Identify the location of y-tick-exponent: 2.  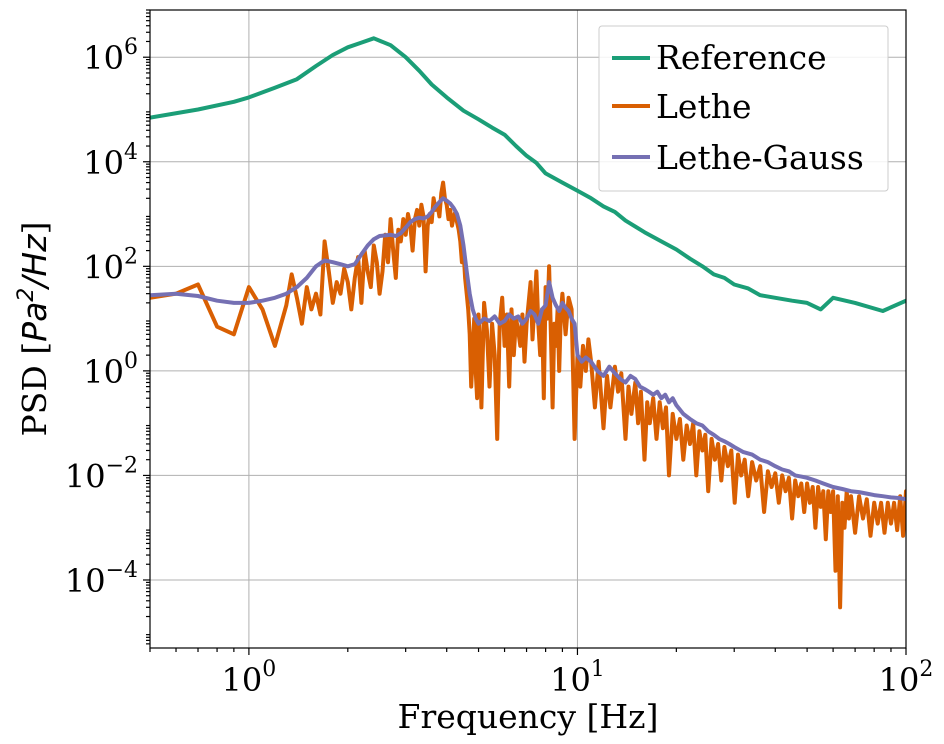
(131, 256).